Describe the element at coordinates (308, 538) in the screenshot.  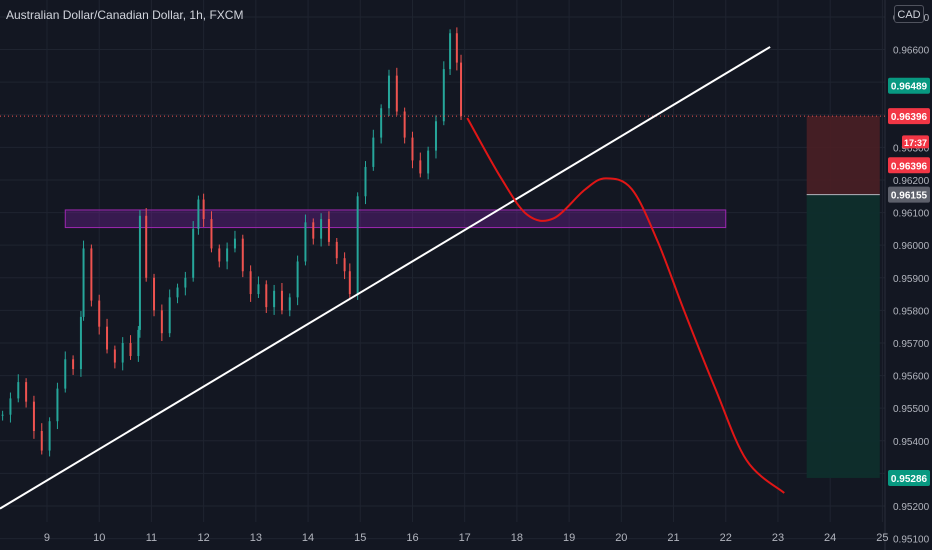
I see `x-tick-label: 14` at that location.